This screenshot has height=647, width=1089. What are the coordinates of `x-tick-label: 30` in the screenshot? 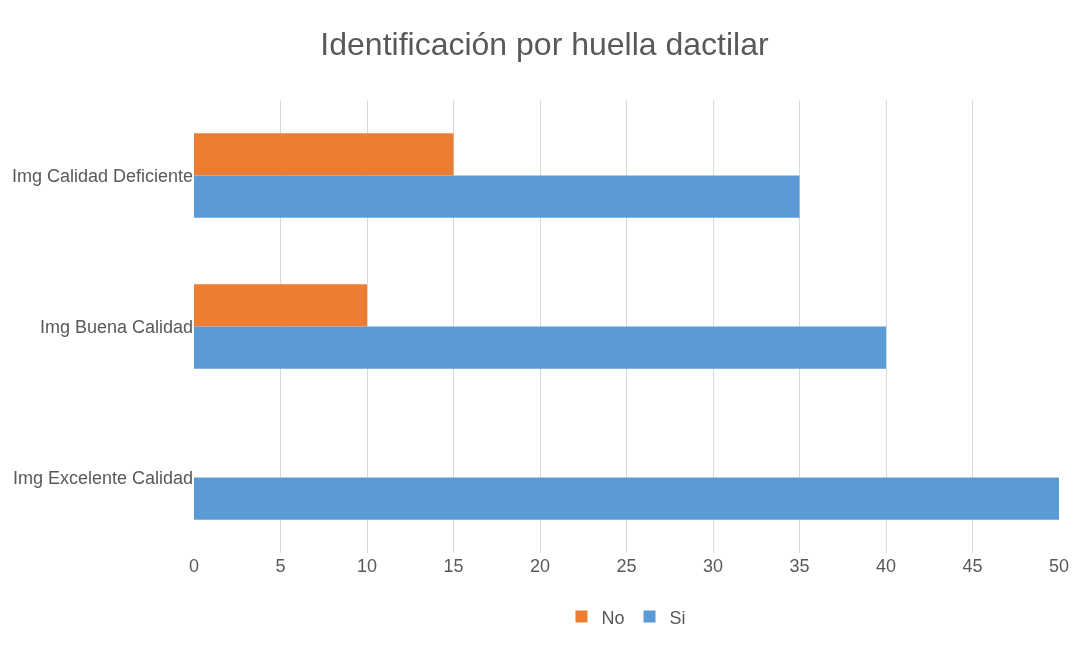 It's located at (713, 566).